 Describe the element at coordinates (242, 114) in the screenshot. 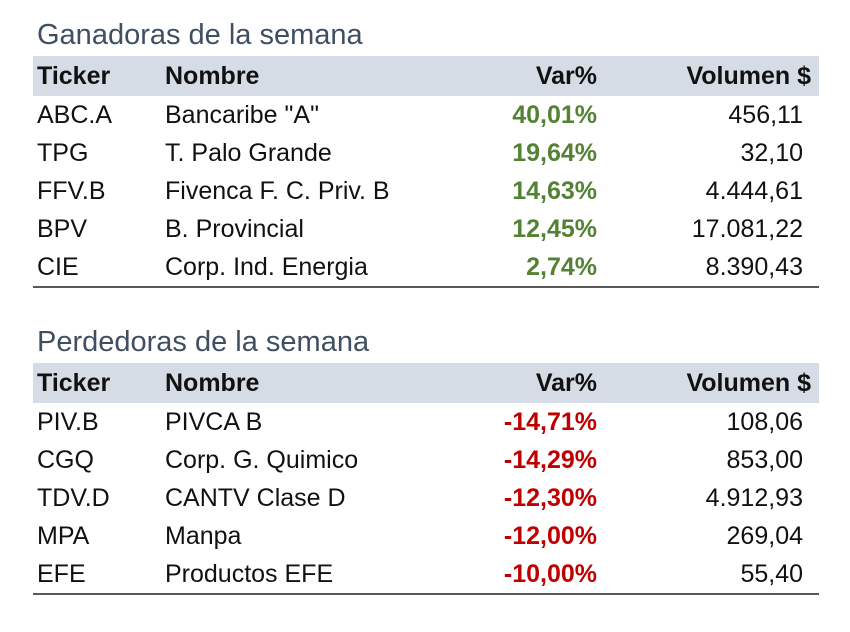

I see `cell-name: Bancaribe "A"` at that location.